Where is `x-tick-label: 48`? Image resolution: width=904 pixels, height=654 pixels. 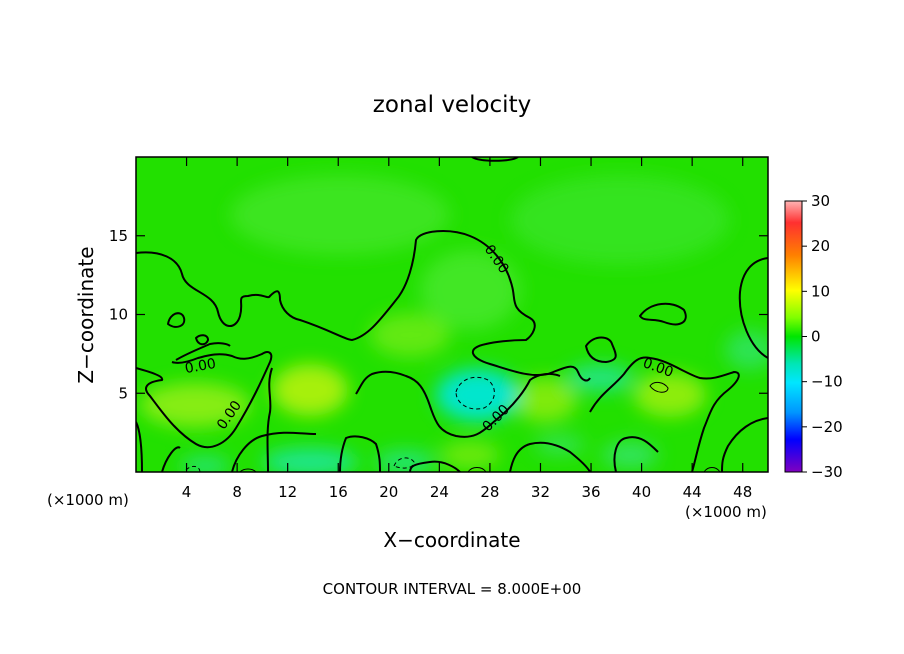 x-tick-label: 48 is located at coordinates (742, 492).